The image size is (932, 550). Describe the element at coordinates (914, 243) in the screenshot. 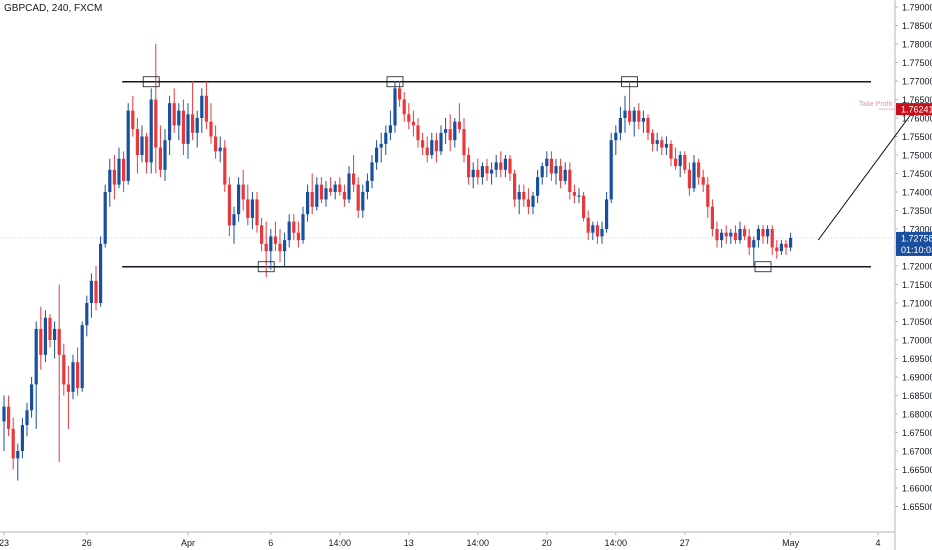

I see `current-price-tag` at that location.